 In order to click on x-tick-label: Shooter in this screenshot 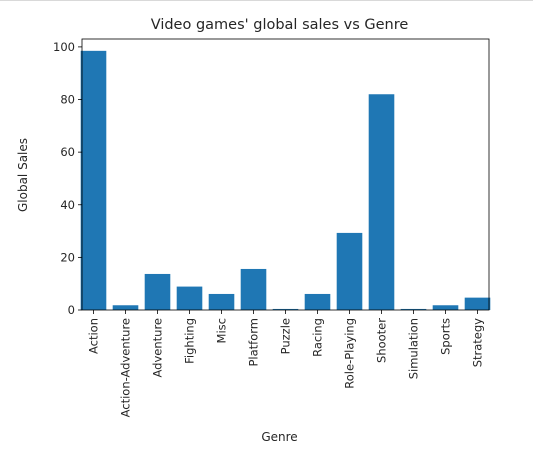, I will do `click(382, 340)`.